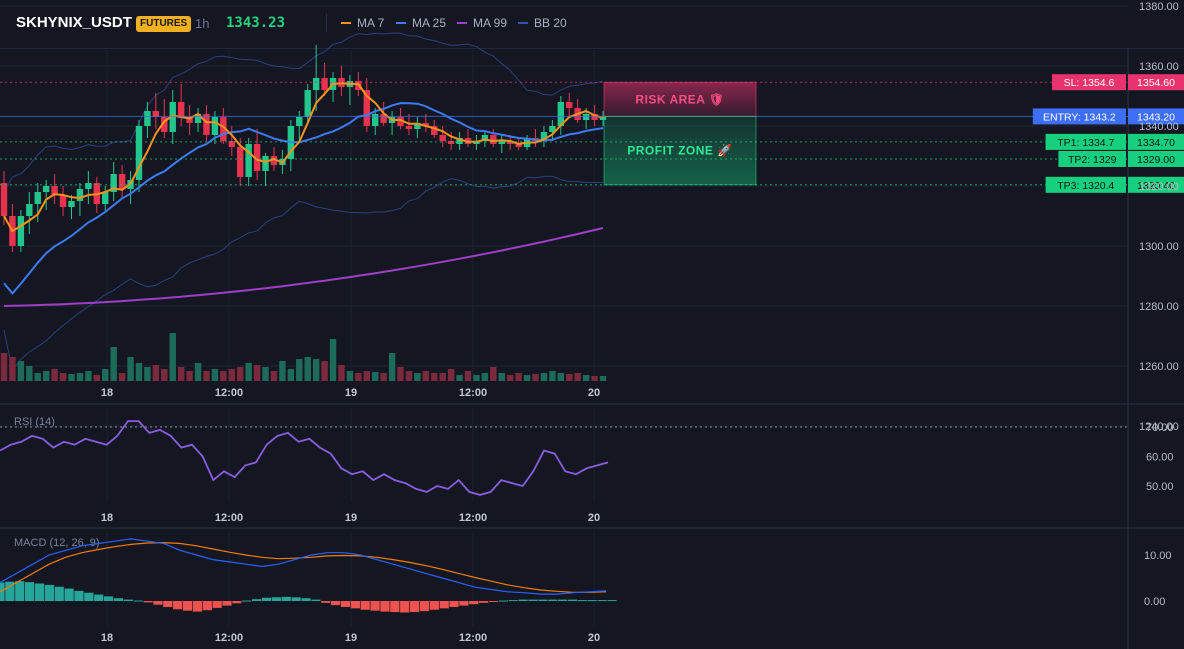  What do you see at coordinates (421, 23) in the screenshot?
I see `legend-ma25: MA 25` at bounding box center [421, 23].